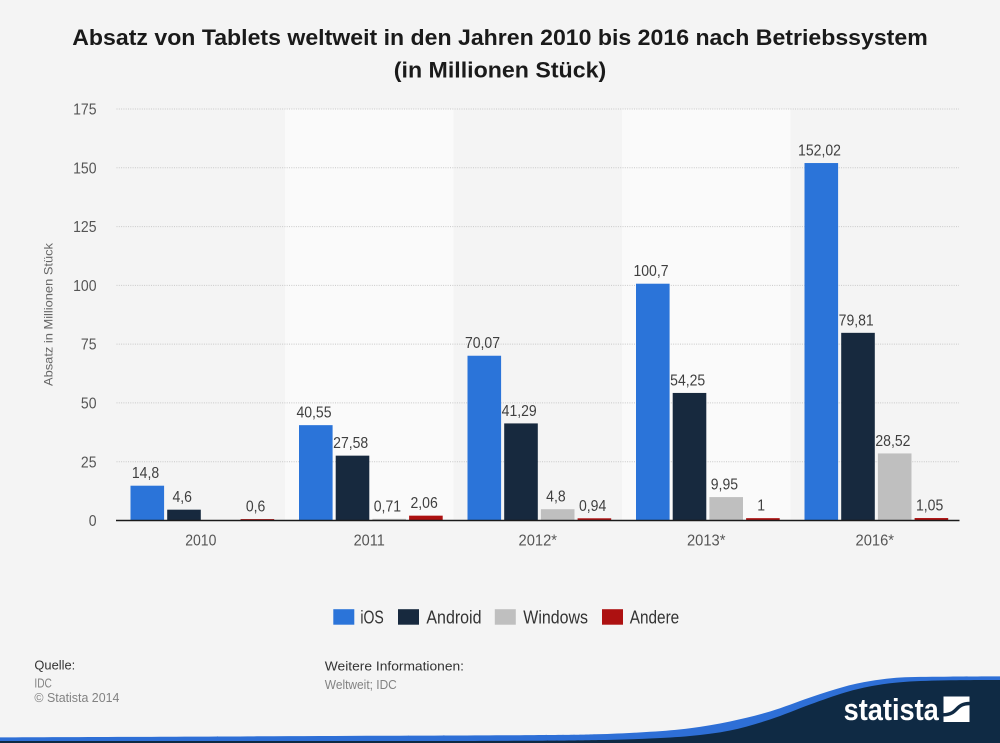 Image resolution: width=1000 pixels, height=743 pixels. I want to click on svg-text: 14,8, so click(145, 473).